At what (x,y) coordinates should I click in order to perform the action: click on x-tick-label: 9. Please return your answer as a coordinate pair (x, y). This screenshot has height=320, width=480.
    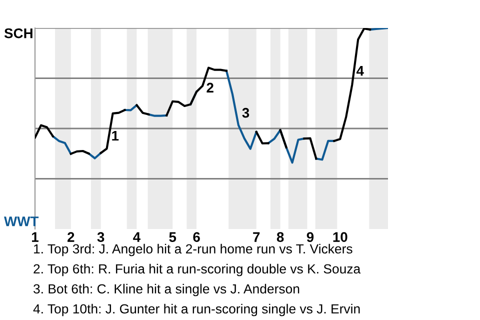
    Looking at the image, I should click on (310, 237).